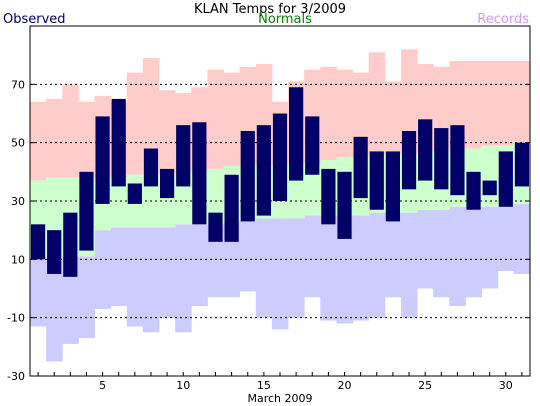 Image resolution: width=540 pixels, height=406 pixels. Describe the element at coordinates (18, 201) in the screenshot. I see `y-tick-label: 30` at that location.